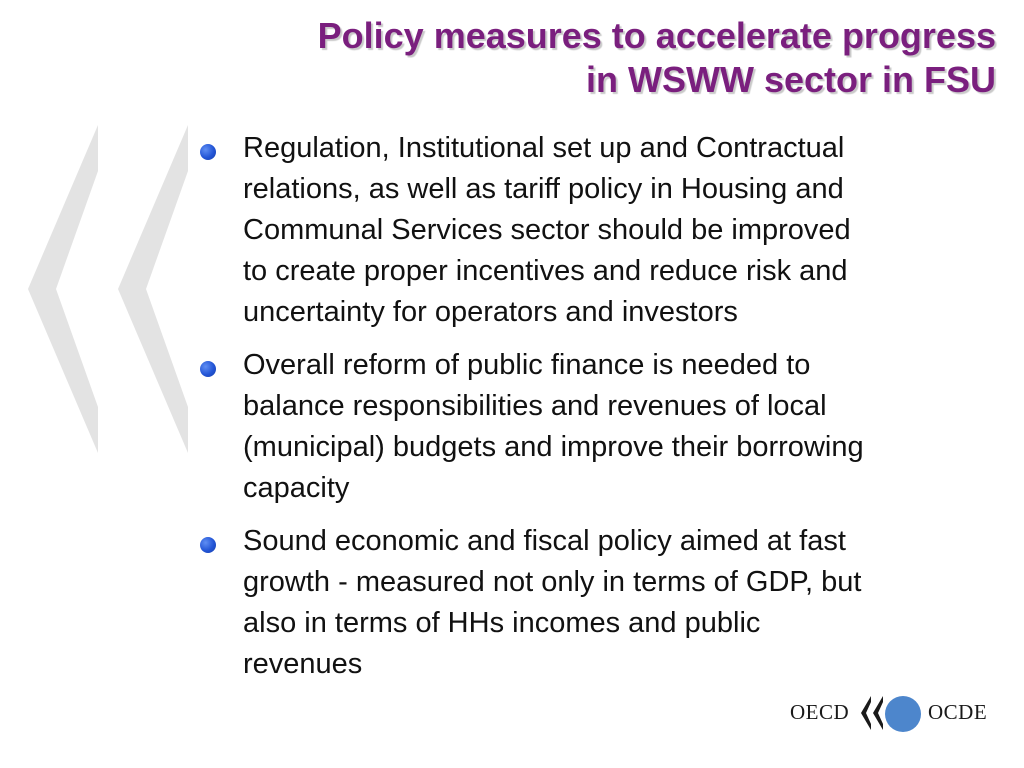  I want to click on double-chevron-watermark-icon, so click(108, 289).